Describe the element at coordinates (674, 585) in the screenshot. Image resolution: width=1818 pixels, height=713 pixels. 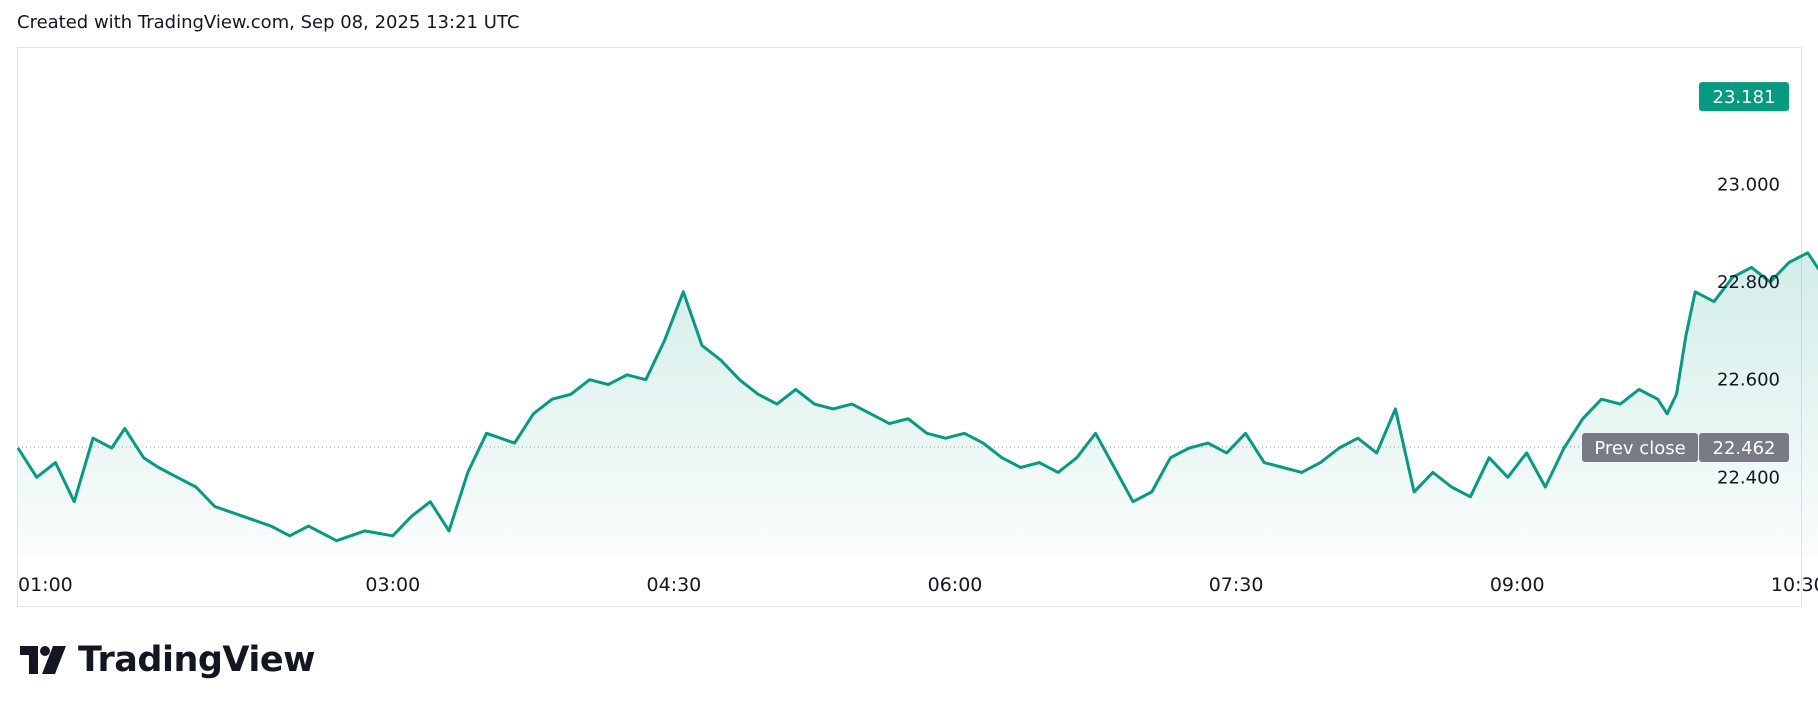
I see `x-tick-label: 04:30` at that location.